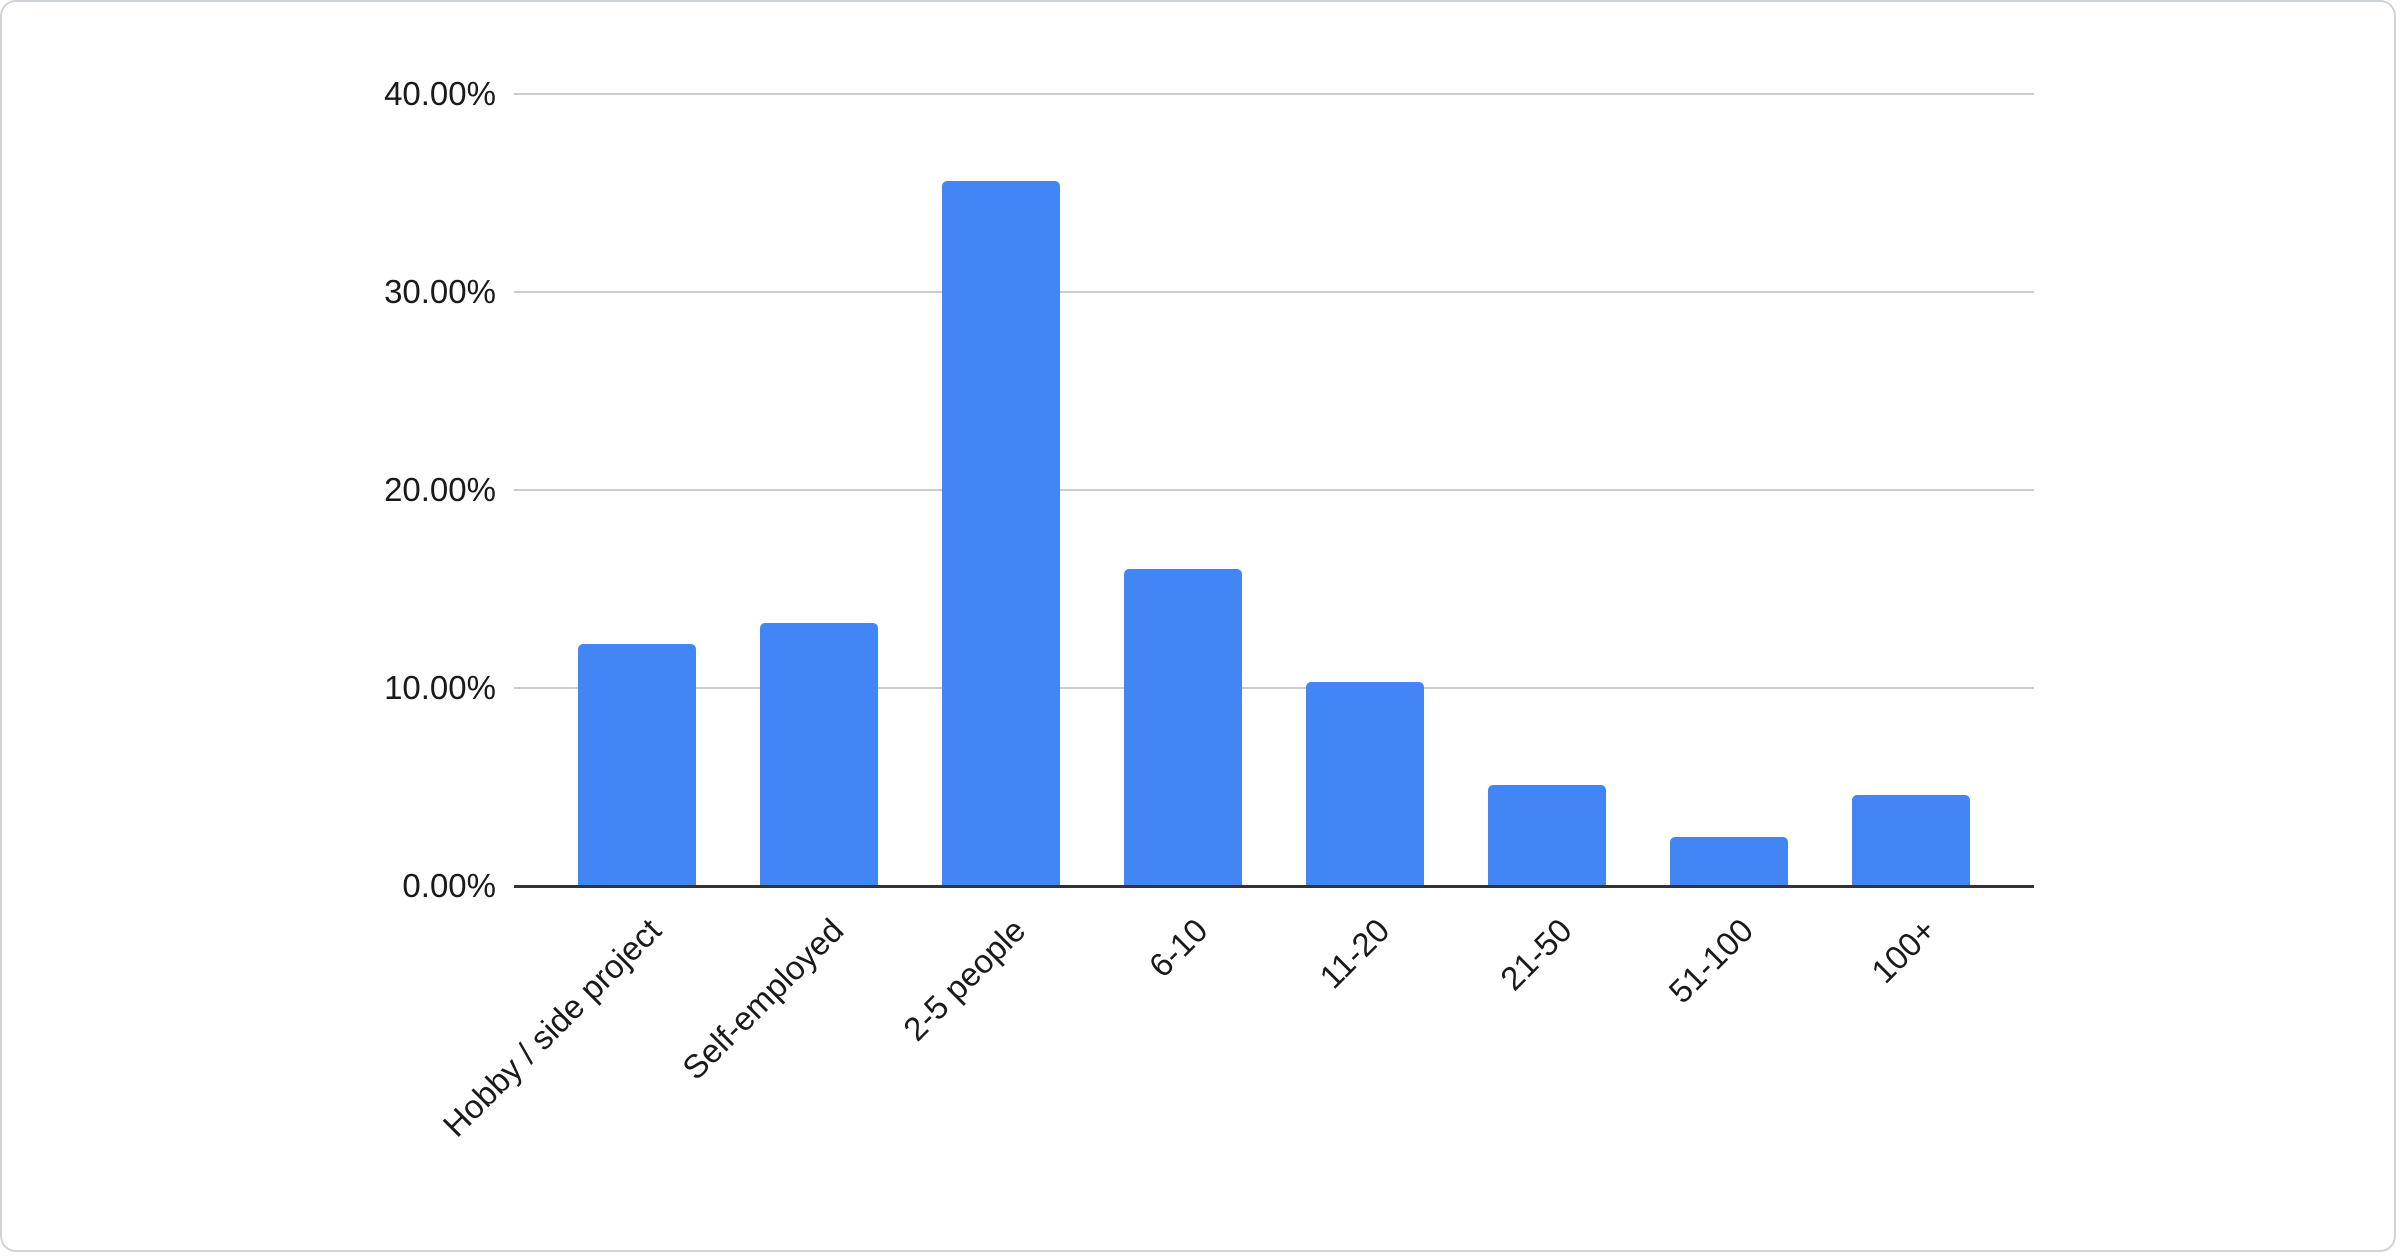  What do you see at coordinates (964, 979) in the screenshot?
I see `x-axis-tick-label: 2-5 people` at bounding box center [964, 979].